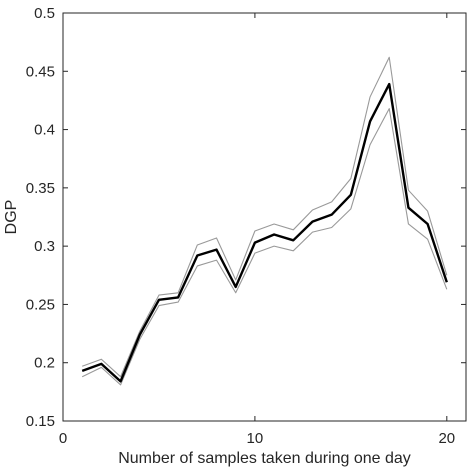 The height and width of the screenshot is (474, 474). Describe the element at coordinates (255, 438) in the screenshot. I see `x-tick-label: 10` at that location.